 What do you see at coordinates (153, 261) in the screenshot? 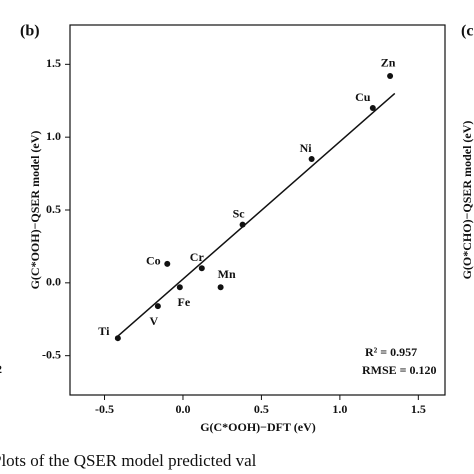
I see `point-label: Co` at bounding box center [153, 261].